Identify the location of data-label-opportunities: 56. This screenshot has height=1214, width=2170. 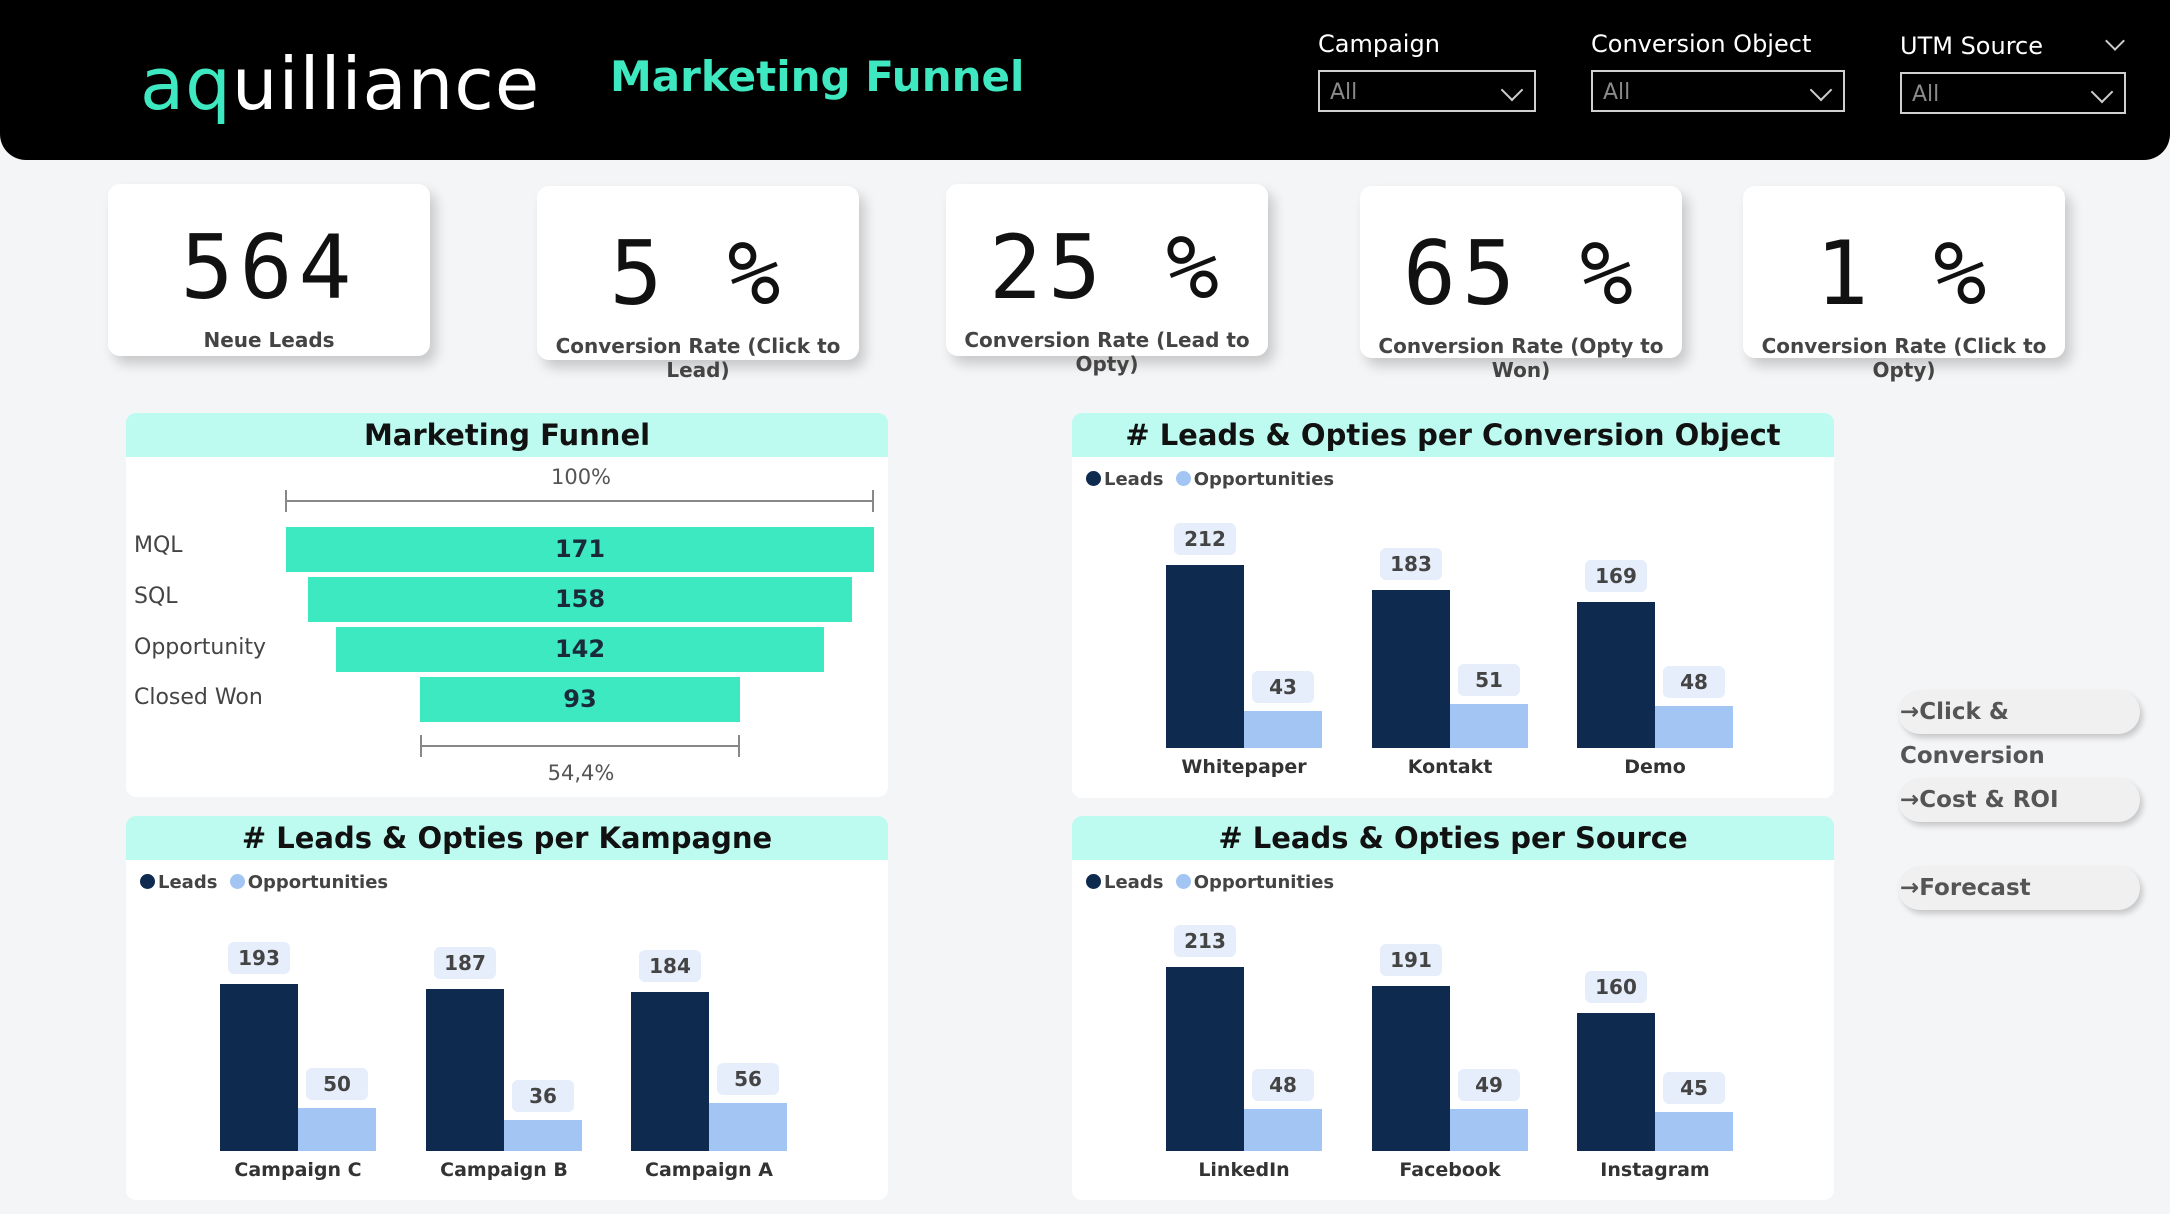
(748, 1078).